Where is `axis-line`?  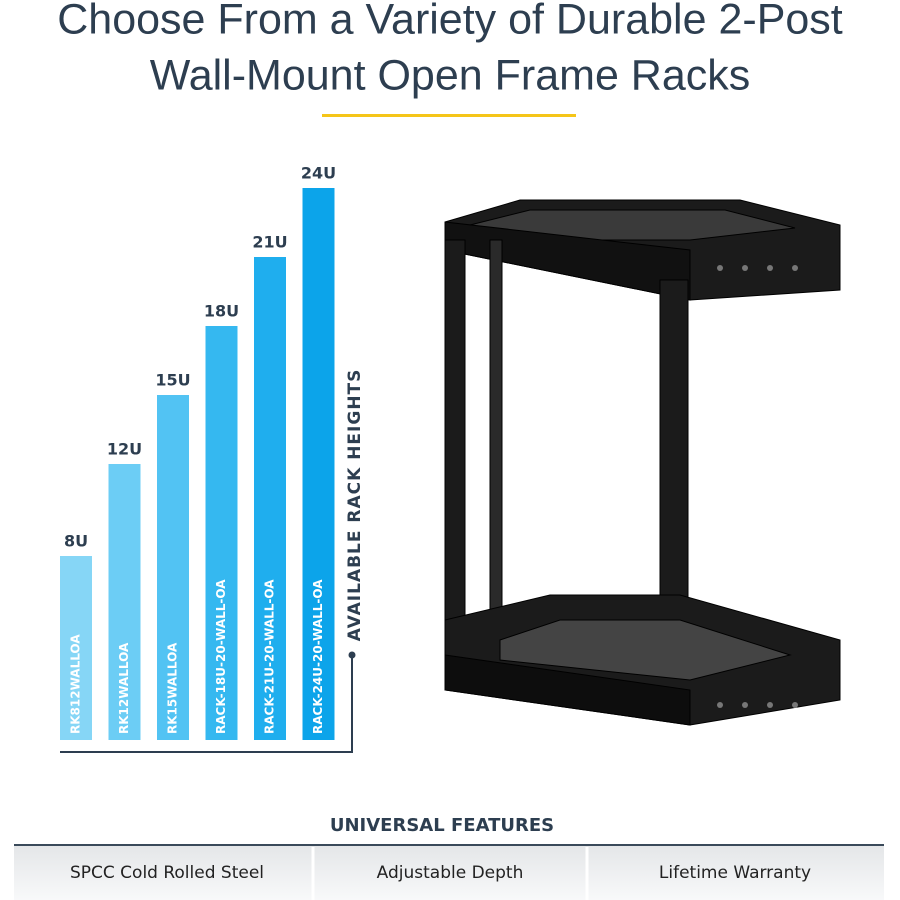 axis-line is located at coordinates (206, 704).